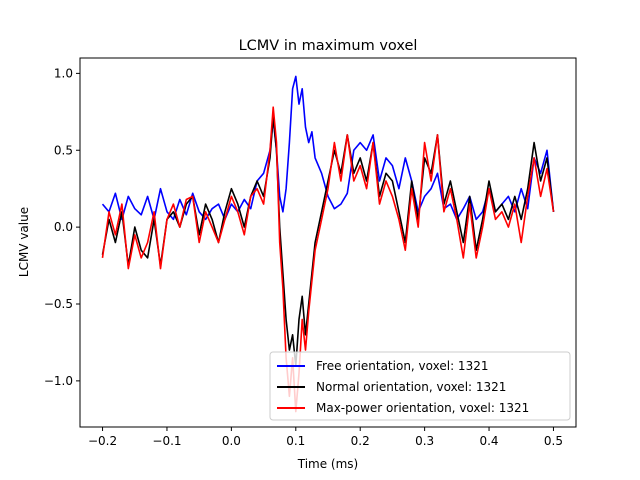 Image resolution: width=640 pixels, height=480 pixels. I want to click on y-tick-label: −1.0, so click(58, 381).